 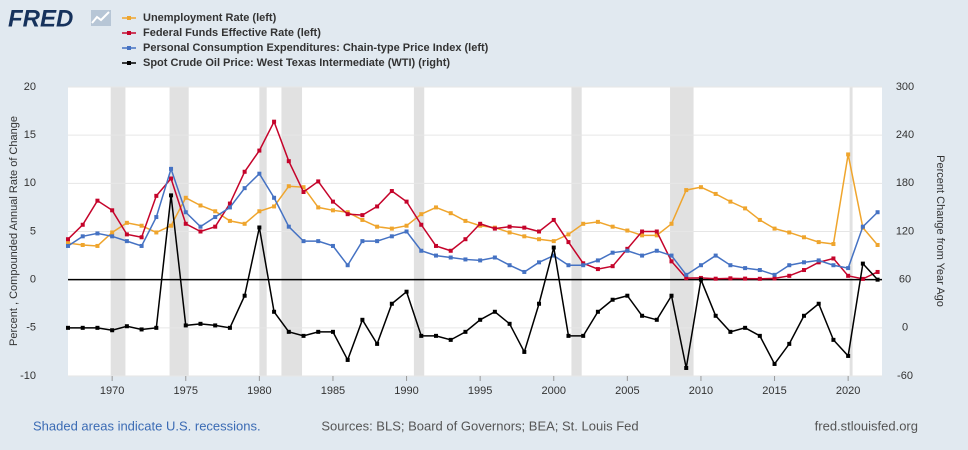 What do you see at coordinates (940, 231) in the screenshot?
I see `y2-axis-title: Percent Change from Year Ago` at bounding box center [940, 231].